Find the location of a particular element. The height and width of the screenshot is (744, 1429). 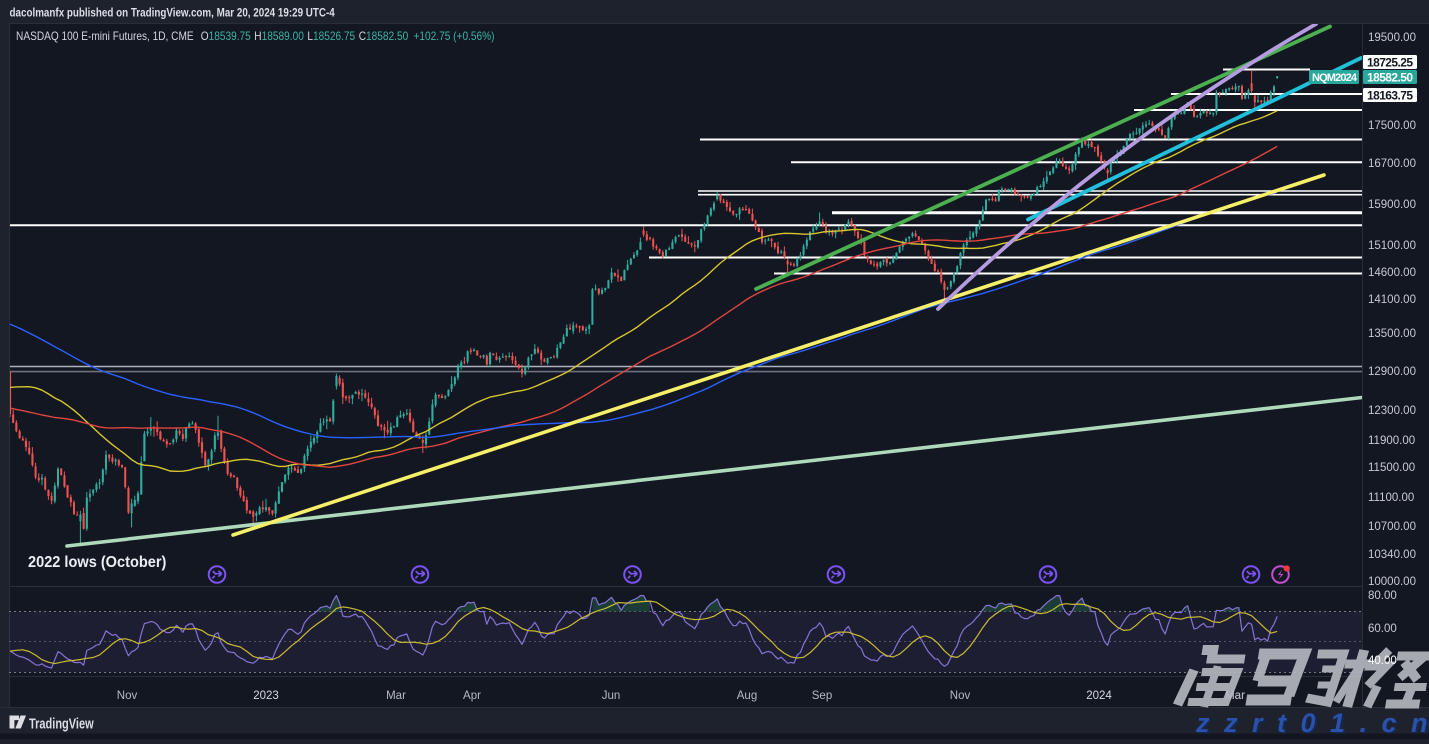

svg-text: 11100.00 is located at coordinates (1391, 498).